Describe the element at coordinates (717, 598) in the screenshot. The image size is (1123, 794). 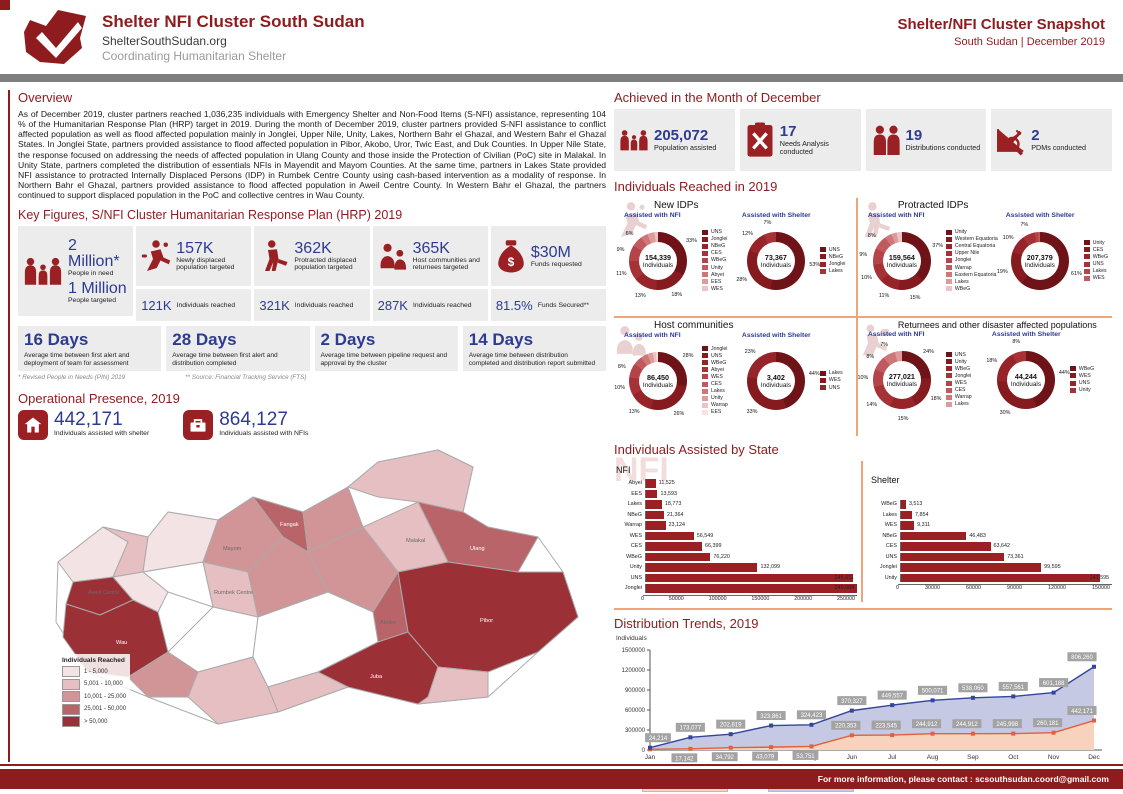
I see `axis-tick-label: 100000` at that location.